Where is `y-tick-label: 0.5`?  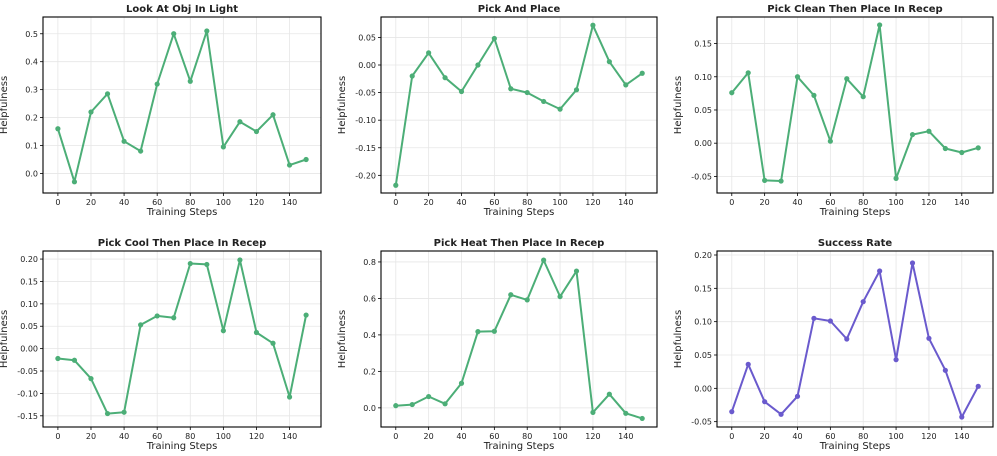 y-tick-label: 0.5 is located at coordinates (31, 34).